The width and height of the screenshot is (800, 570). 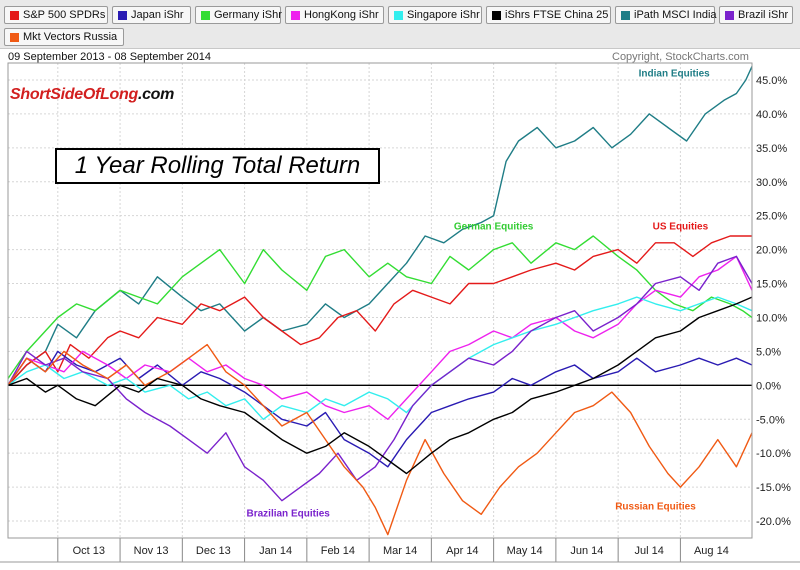 What do you see at coordinates (74, 94) in the screenshot?
I see `brand-name: ShortSideOfLong` at bounding box center [74, 94].